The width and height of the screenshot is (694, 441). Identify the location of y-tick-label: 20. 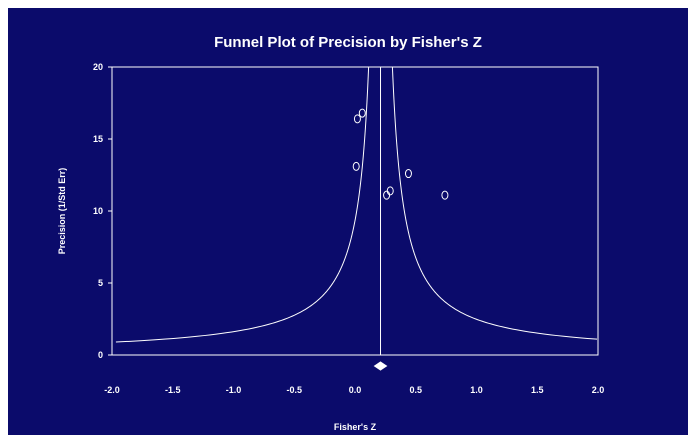
(98, 67).